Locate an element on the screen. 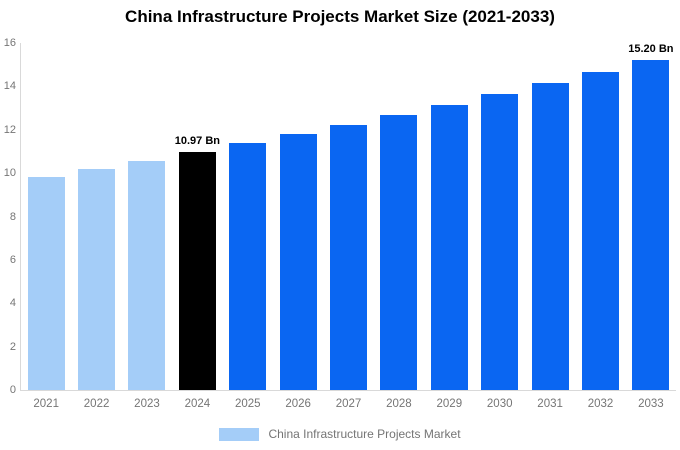 The height and width of the screenshot is (450, 680). y-tick-label: 12 is located at coordinates (9, 129).